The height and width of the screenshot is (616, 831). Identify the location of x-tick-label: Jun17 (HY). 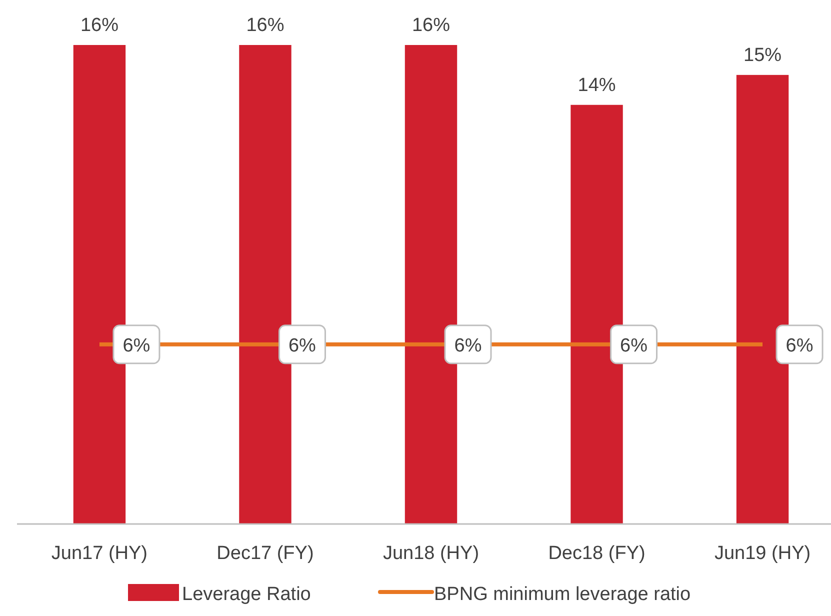
(99, 553).